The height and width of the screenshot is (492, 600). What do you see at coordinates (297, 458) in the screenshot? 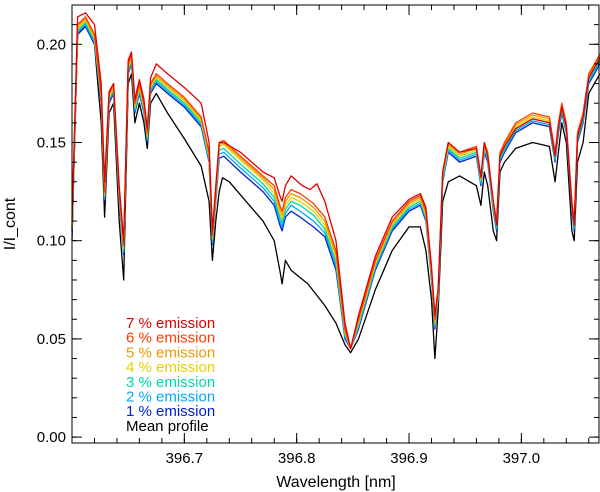
I see `x-tick-label: 396.8` at bounding box center [297, 458].